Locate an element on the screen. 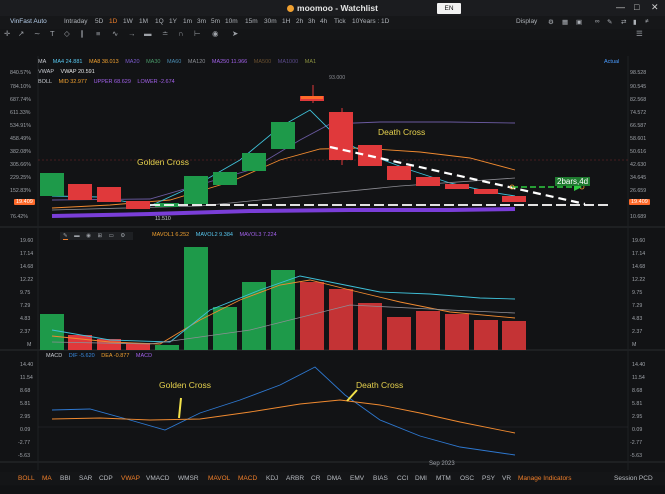  ind-dma: DMA is located at coordinates (334, 478).